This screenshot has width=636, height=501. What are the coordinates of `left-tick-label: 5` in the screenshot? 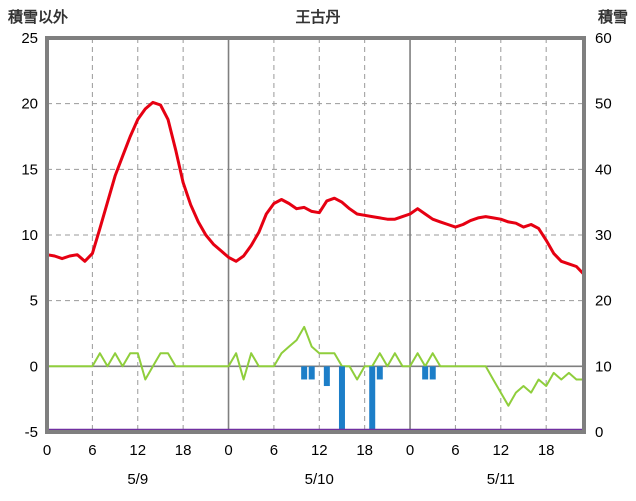 It's located at (34, 301).